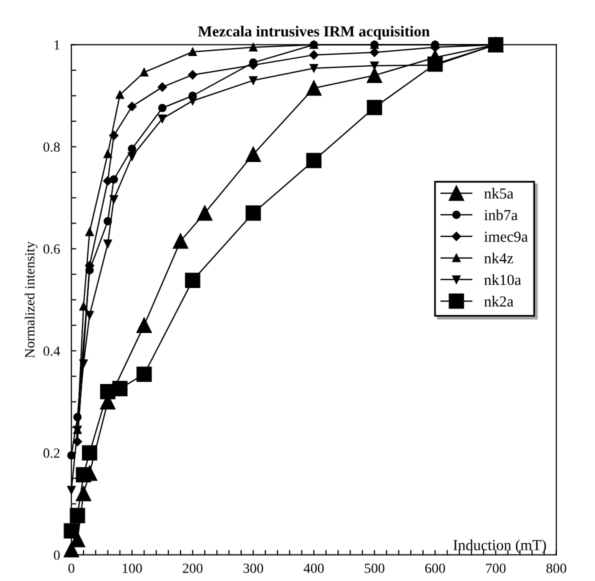 The height and width of the screenshot is (581, 595). I want to click on x-tick-label: 500, so click(374, 568).